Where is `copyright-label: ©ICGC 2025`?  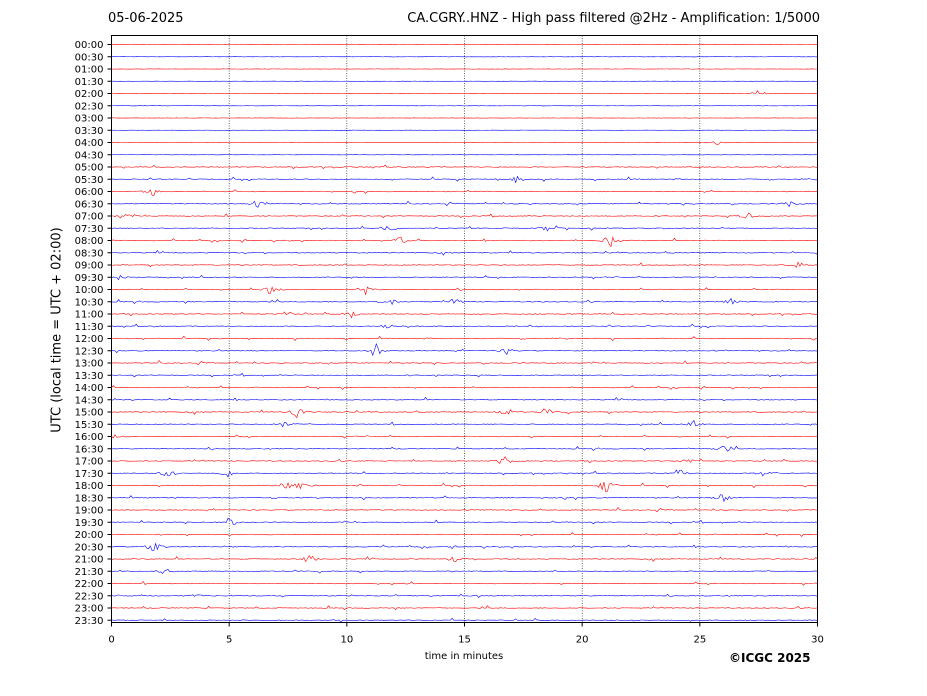 copyright-label: ©ICGC 2025 is located at coordinates (770, 658).